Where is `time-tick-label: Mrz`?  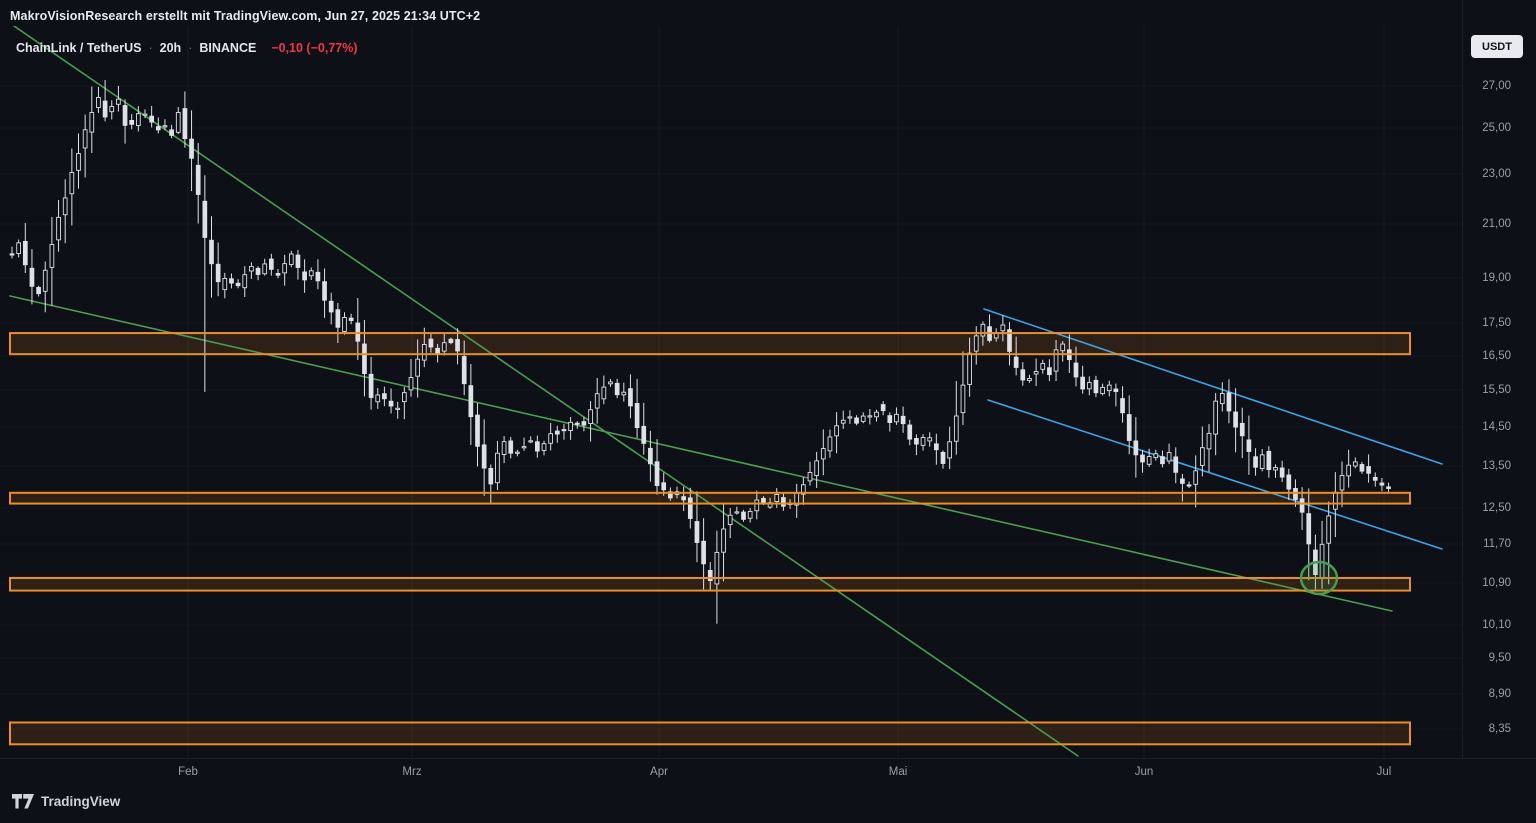 time-tick-label: Mrz is located at coordinates (412, 772).